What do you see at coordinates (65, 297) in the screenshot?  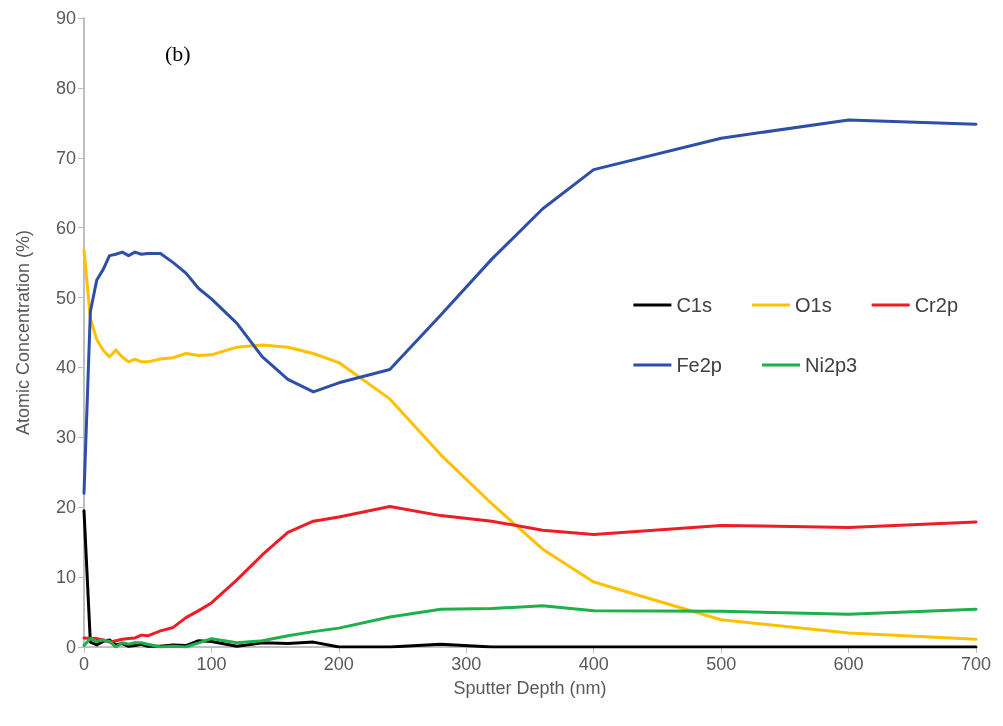 I see `y-tick-label: 50` at bounding box center [65, 297].